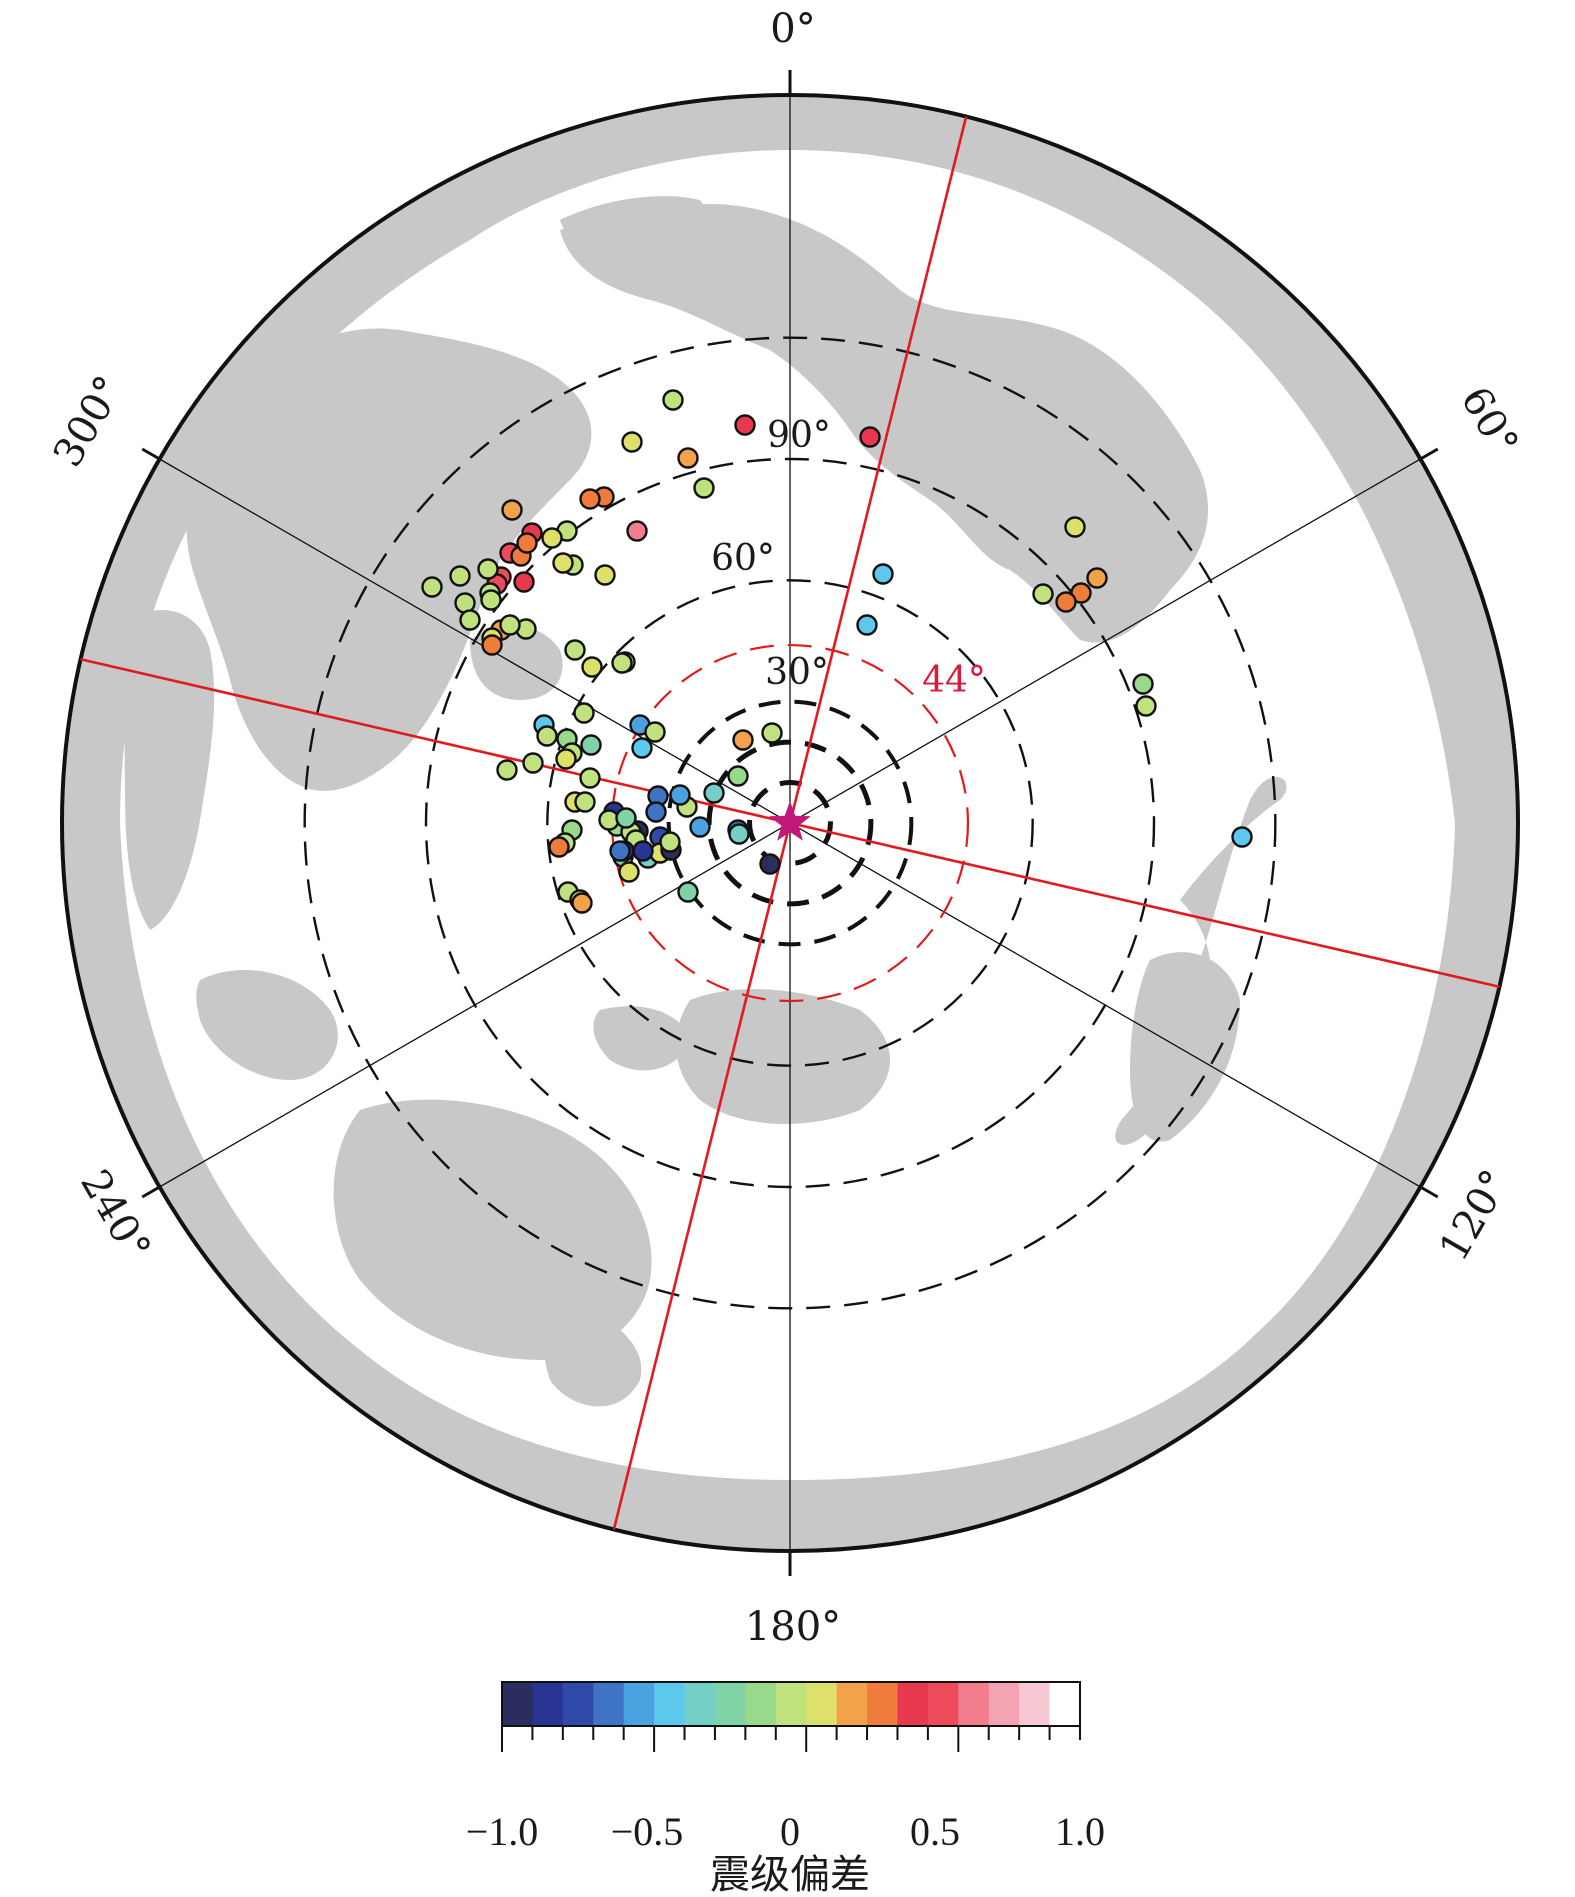 This screenshot has width=1575, height=1897. Describe the element at coordinates (790, 1831) in the screenshot. I see `colorbar-tick-label-0: 0` at that location.